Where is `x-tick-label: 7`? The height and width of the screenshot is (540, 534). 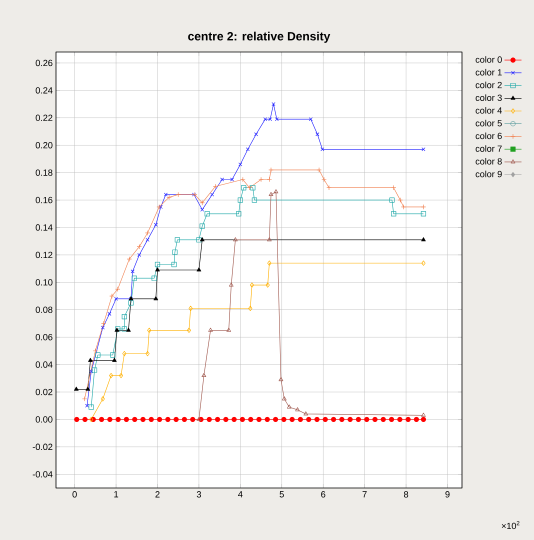 x-tick-label: 7 is located at coordinates (364, 494).